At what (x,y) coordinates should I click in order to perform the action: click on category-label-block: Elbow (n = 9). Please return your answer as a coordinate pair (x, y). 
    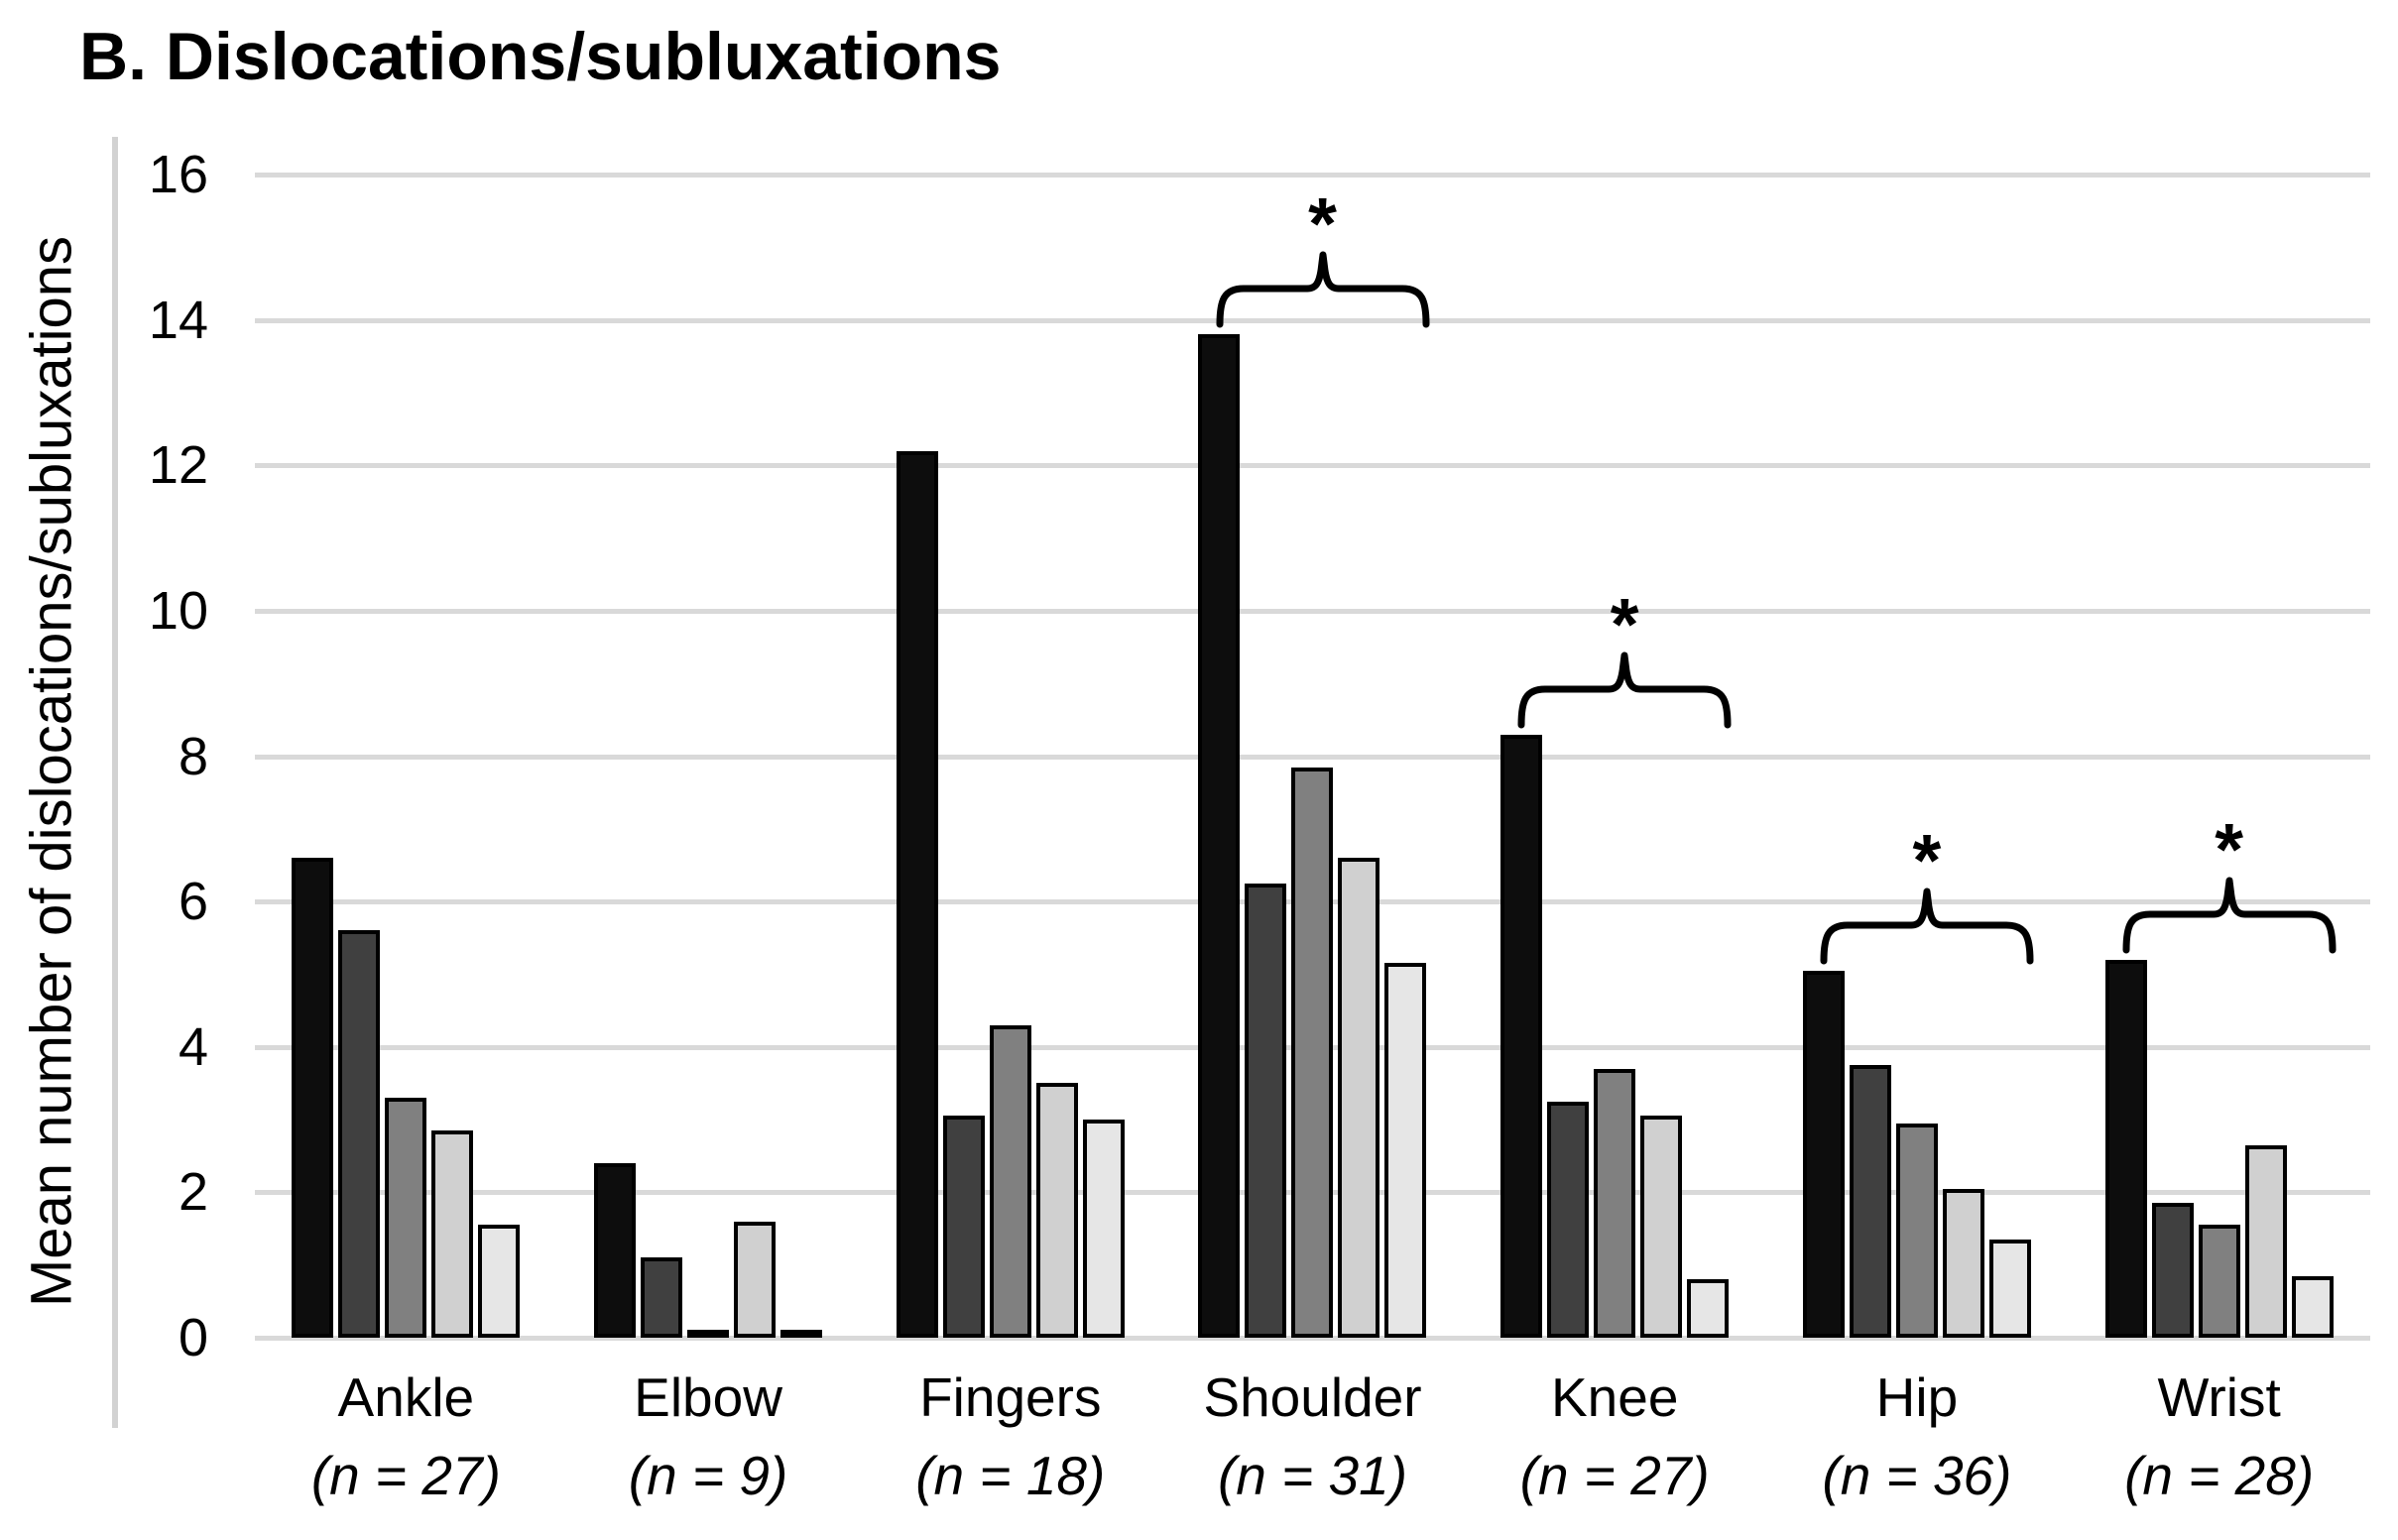
    Looking at the image, I should click on (708, 1437).